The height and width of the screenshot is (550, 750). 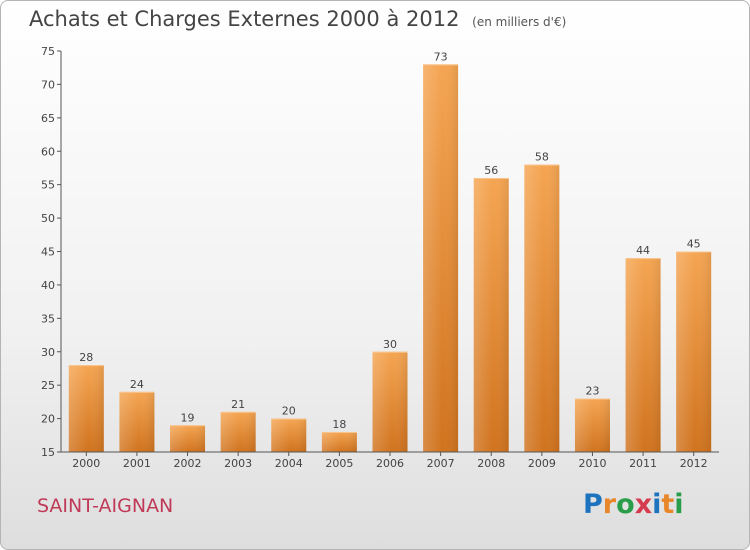 What do you see at coordinates (625, 504) in the screenshot?
I see `logo-letter: o` at bounding box center [625, 504].